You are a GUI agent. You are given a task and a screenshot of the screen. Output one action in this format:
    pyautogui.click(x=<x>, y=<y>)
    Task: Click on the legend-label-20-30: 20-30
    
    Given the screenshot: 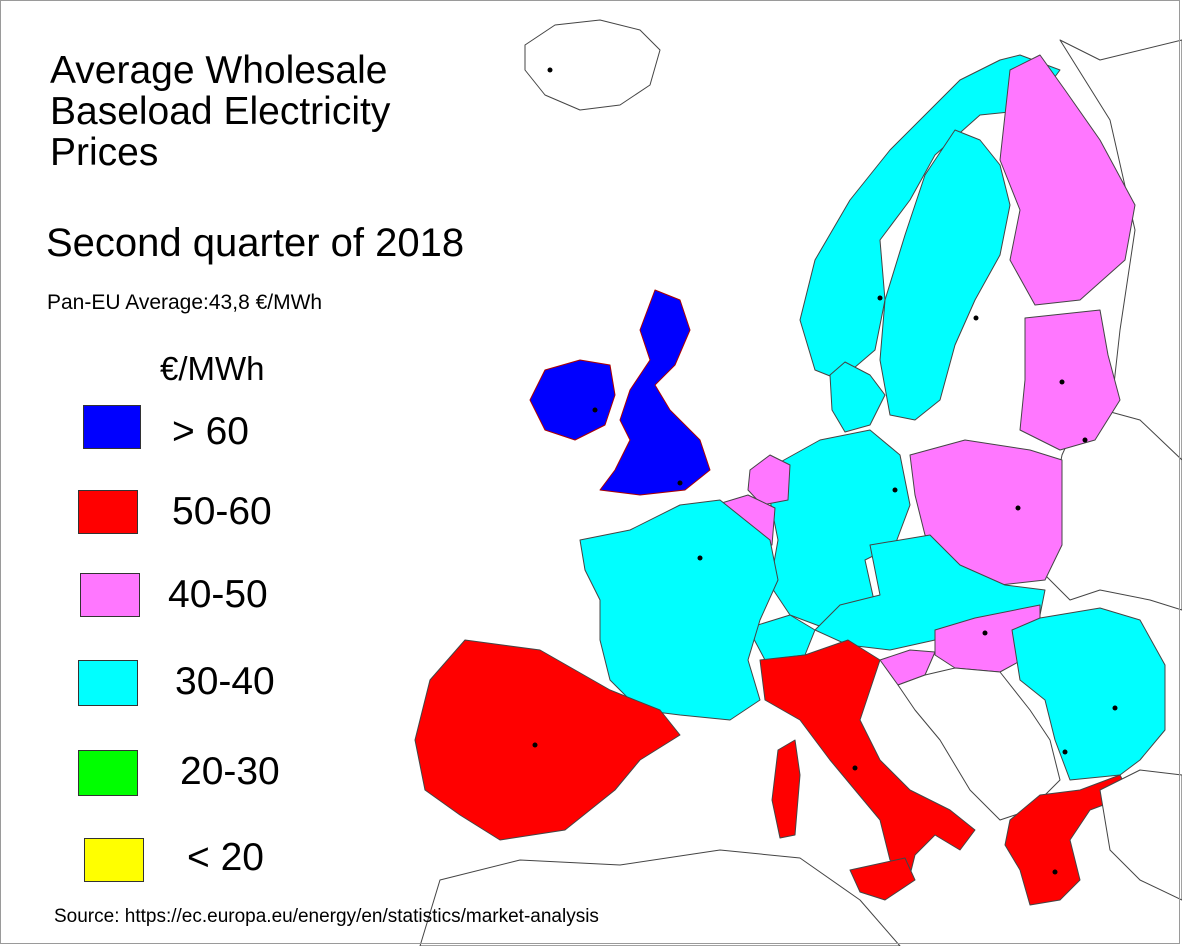 What is the action you would take?
    pyautogui.click(x=230, y=771)
    